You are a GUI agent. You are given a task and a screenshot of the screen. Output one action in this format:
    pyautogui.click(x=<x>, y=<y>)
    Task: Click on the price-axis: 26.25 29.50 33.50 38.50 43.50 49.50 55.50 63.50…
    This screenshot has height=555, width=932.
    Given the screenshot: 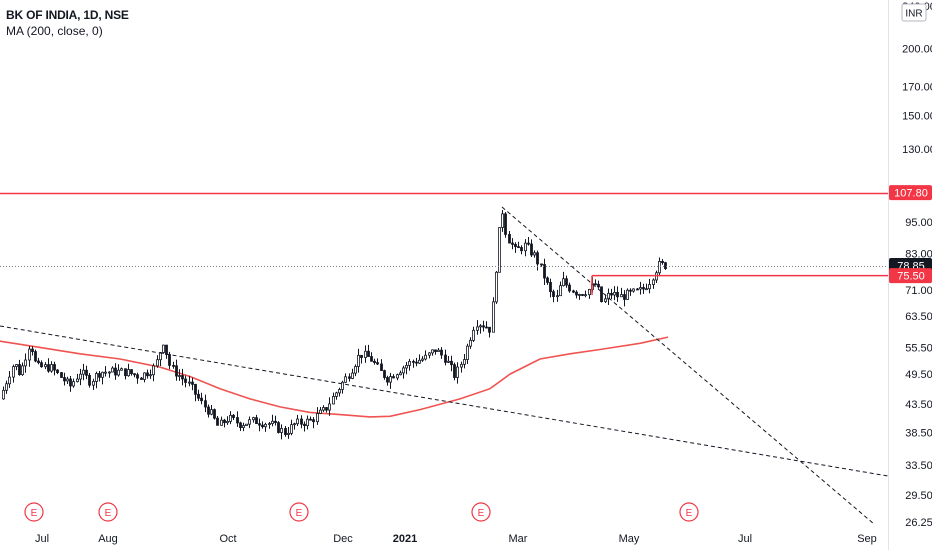 What is the action you would take?
    pyautogui.click(x=910, y=275)
    